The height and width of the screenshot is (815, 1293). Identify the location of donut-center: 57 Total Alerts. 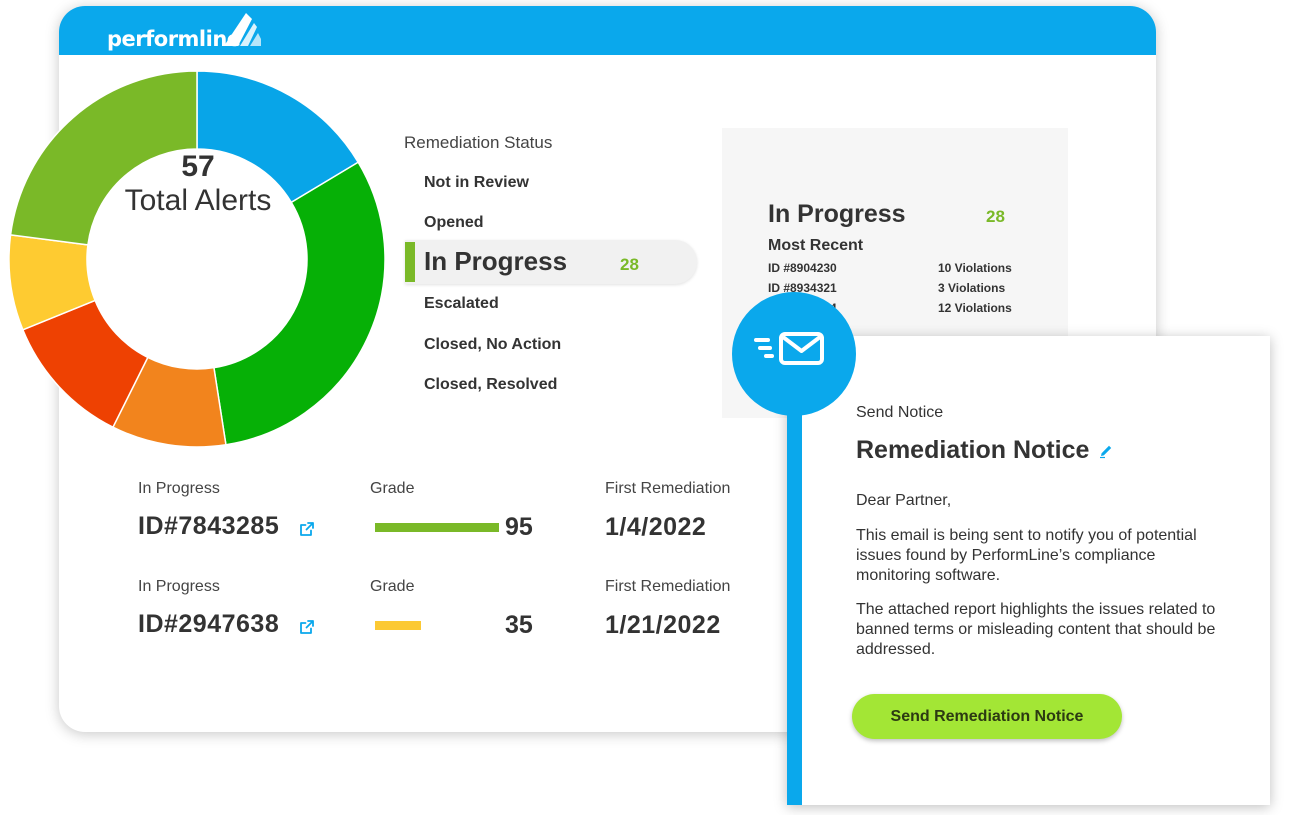
(198, 184).